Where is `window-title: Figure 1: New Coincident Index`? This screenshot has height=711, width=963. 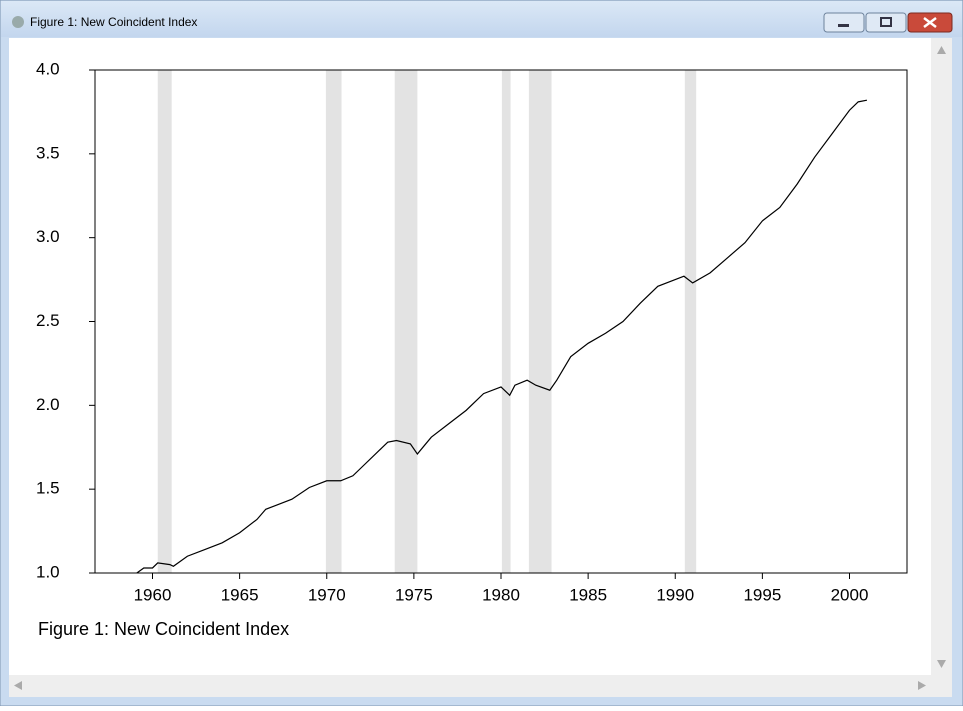
window-title: Figure 1: New Coincident Index is located at coordinates (113, 22).